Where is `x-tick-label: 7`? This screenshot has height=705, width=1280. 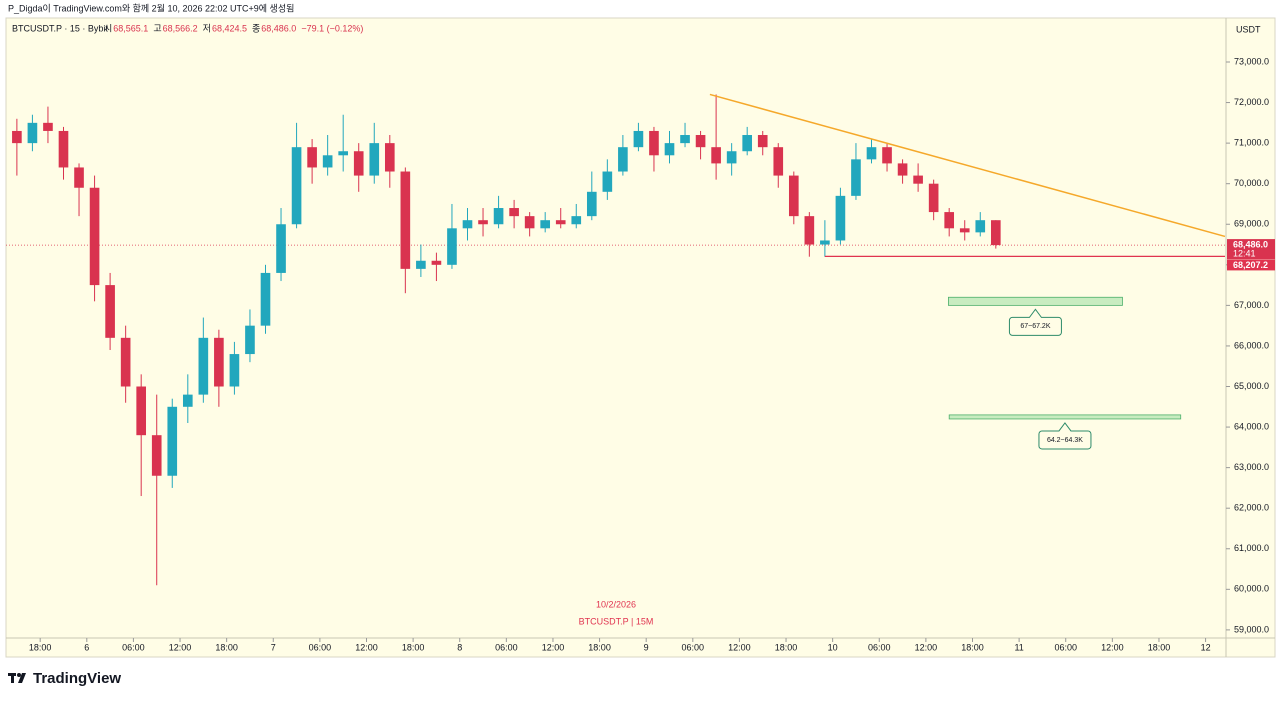
x-tick-label: 7 is located at coordinates (273, 647).